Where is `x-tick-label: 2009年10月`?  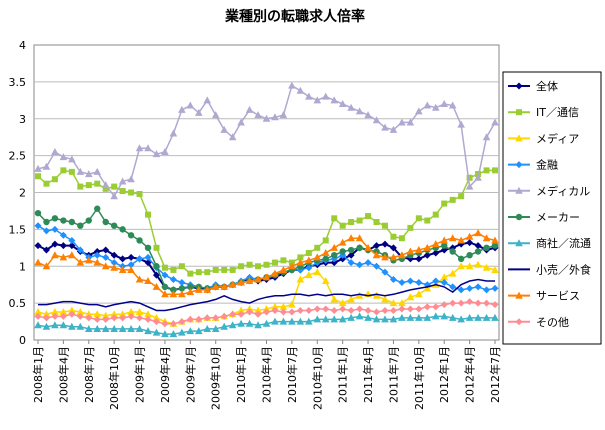 x-tick-label: 2009年10月 is located at coordinates (216, 378).